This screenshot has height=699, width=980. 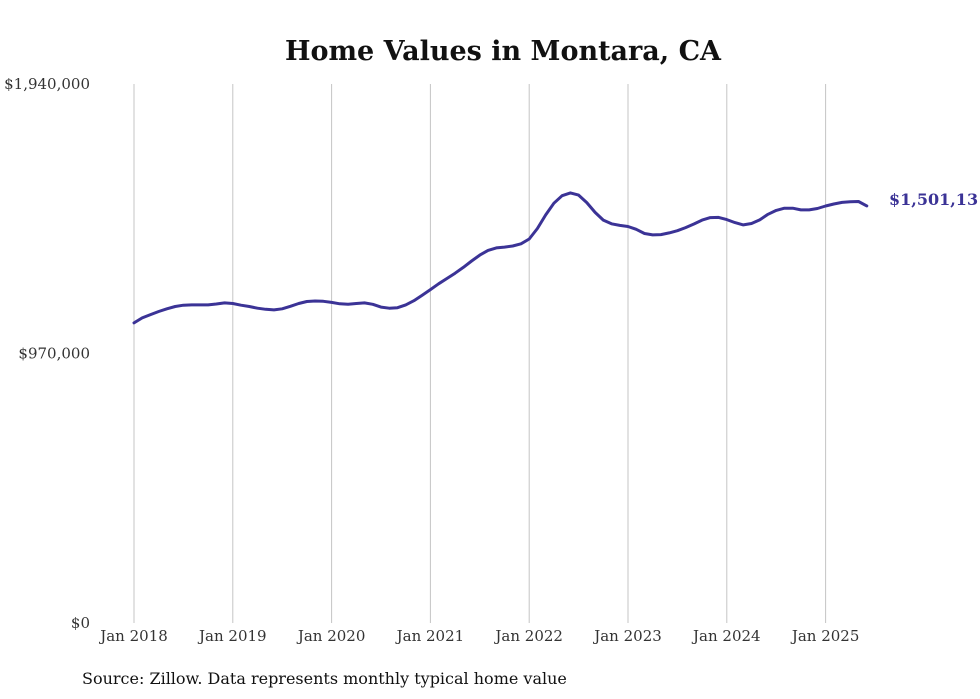 I want to click on x-tick-label: Jan 2018, so click(x=133, y=636).